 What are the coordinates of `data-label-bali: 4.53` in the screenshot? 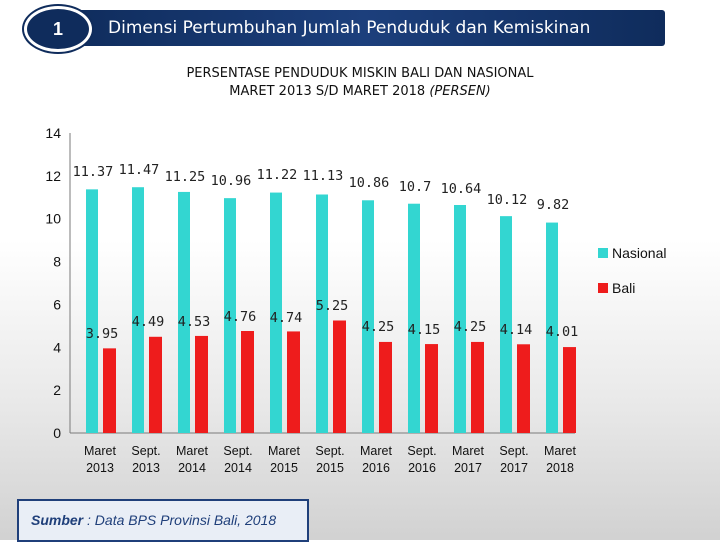 It's located at (194, 322).